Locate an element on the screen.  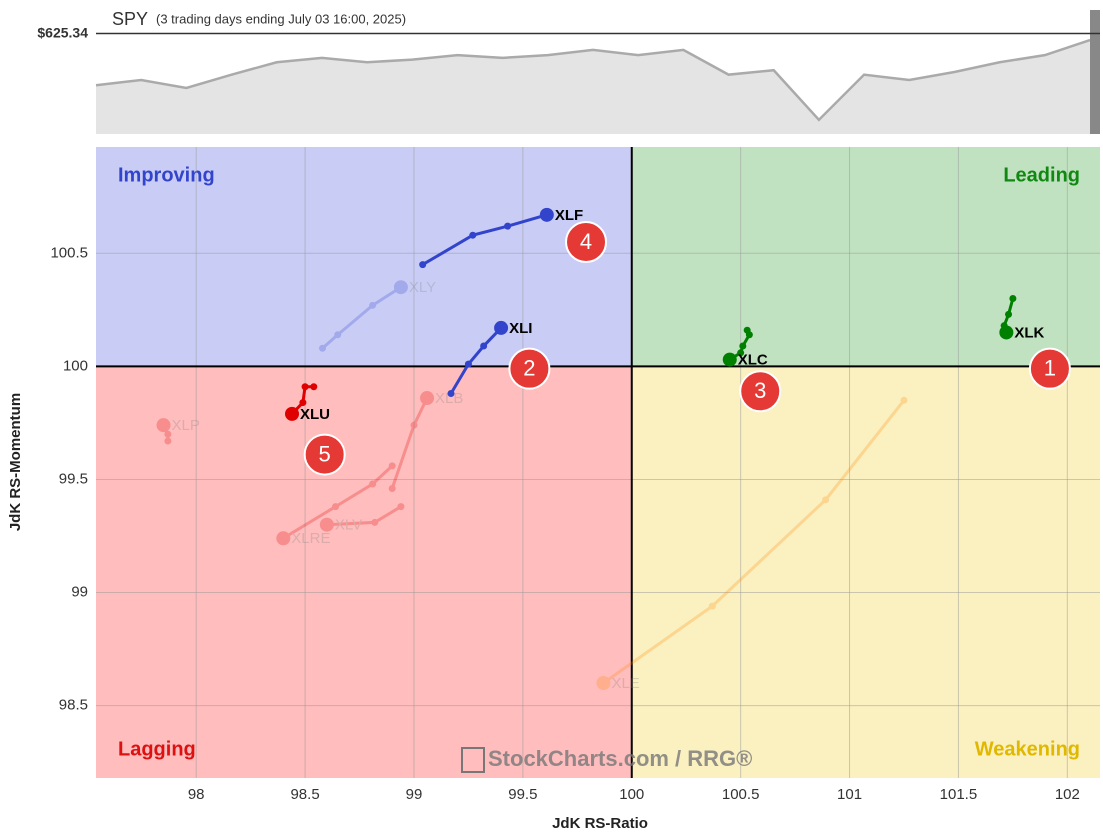
spark-area is located at coordinates (593, 87).